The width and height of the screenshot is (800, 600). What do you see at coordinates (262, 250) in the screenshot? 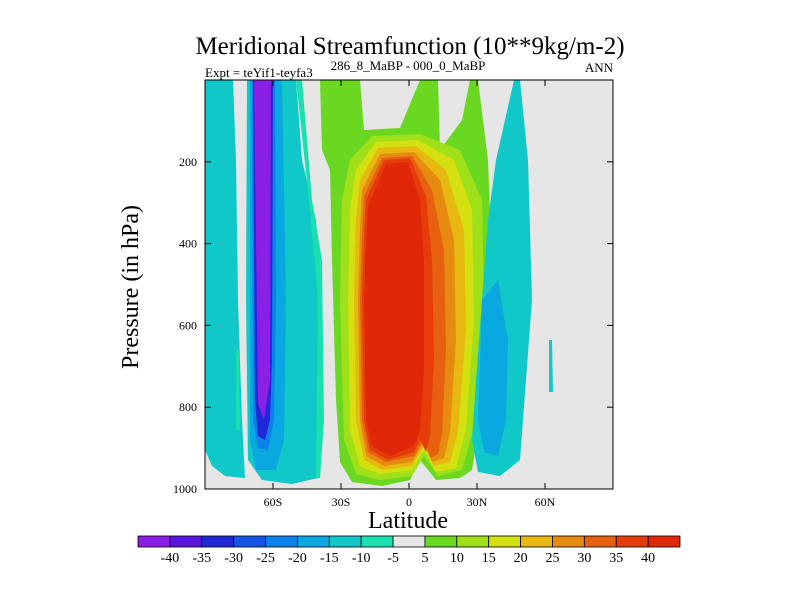
I see `contour-southern-max` at bounding box center [262, 250].